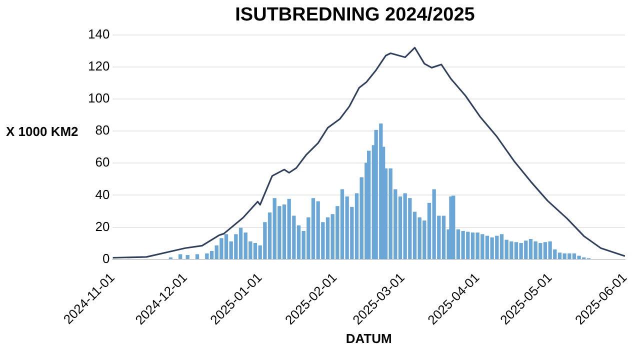 The image size is (639, 351). I want to click on y-tick-label: 60, so click(102, 162).